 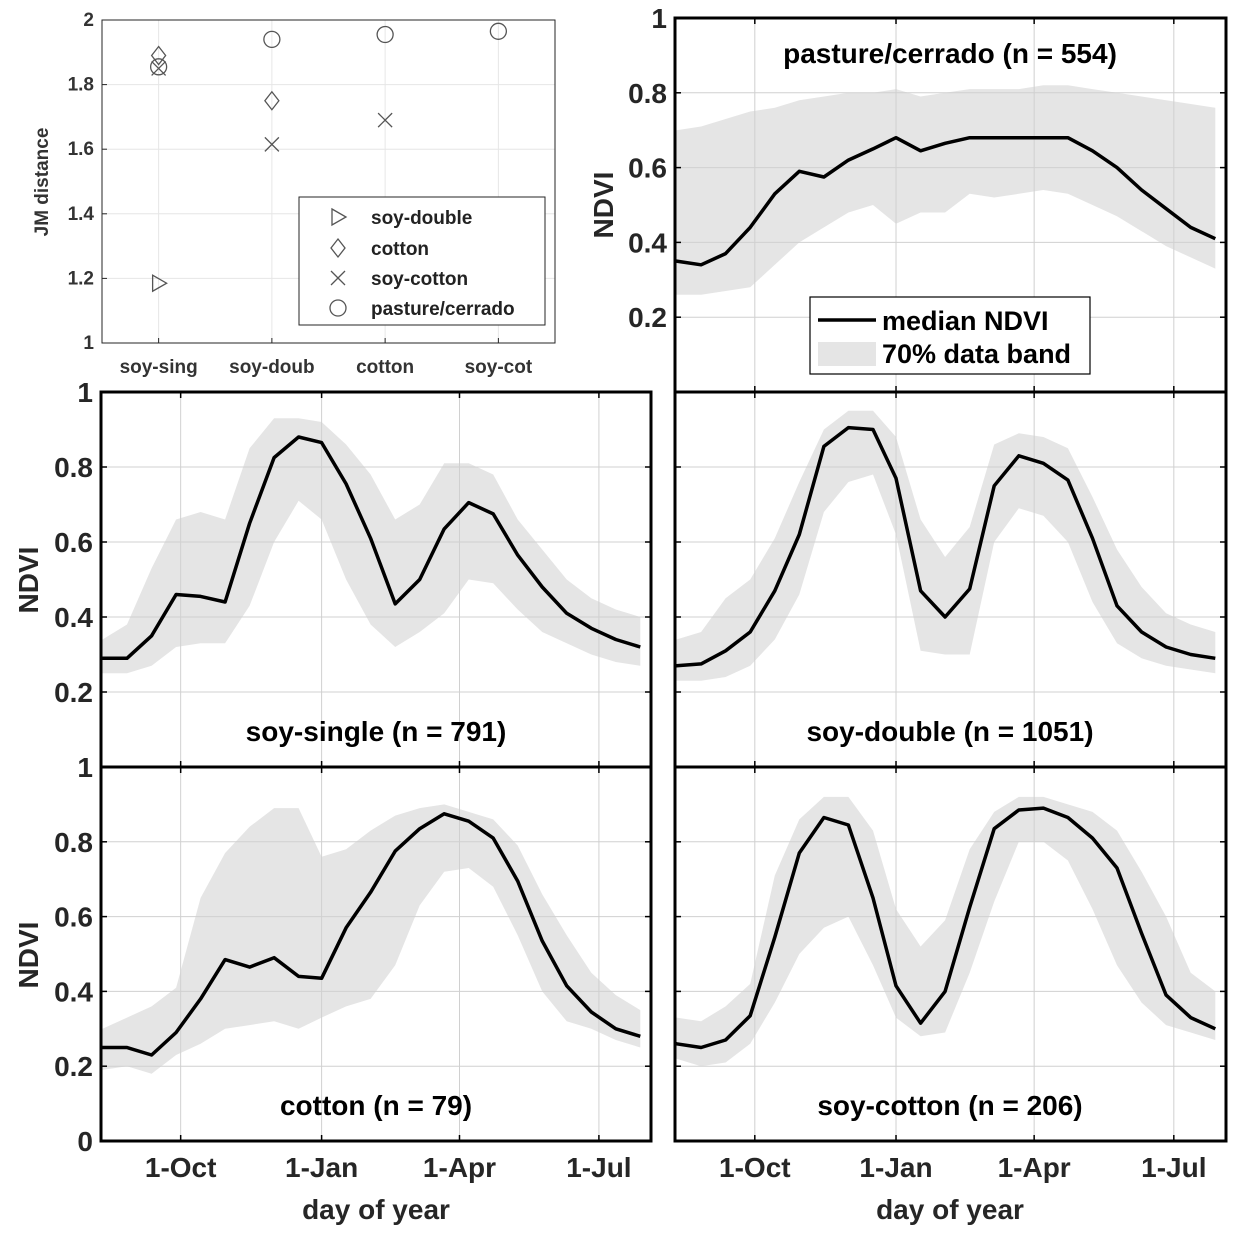 I want to click on pasture-ytick-label: 0.6, so click(x=647, y=168).